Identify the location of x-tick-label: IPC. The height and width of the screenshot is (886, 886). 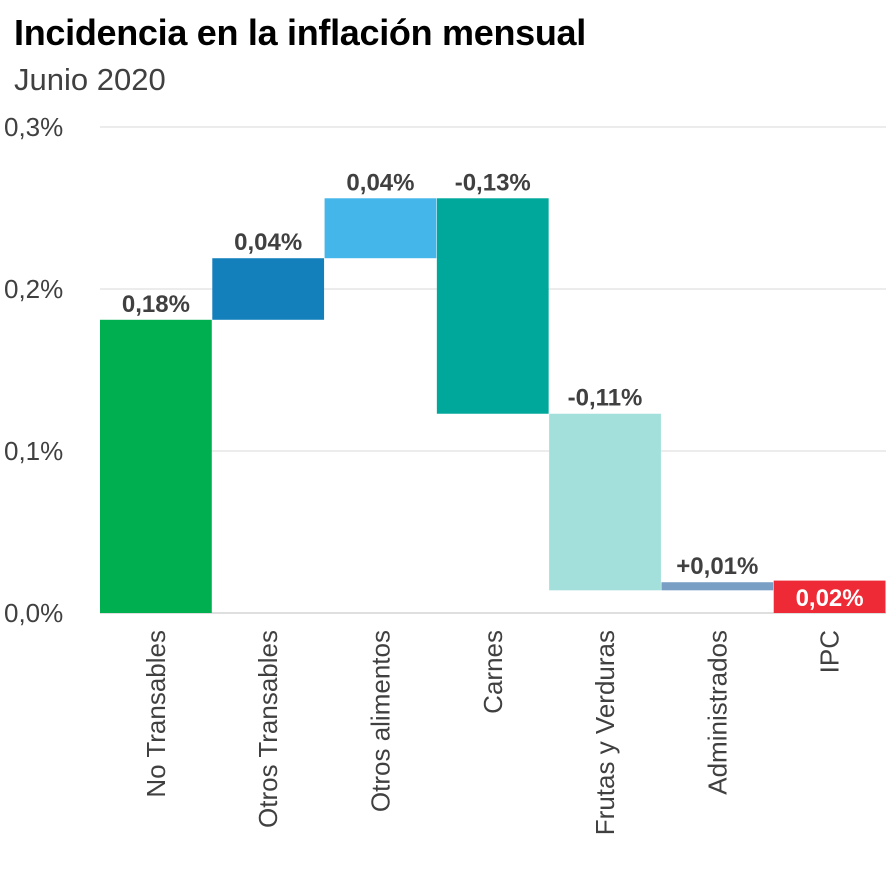
(830, 651).